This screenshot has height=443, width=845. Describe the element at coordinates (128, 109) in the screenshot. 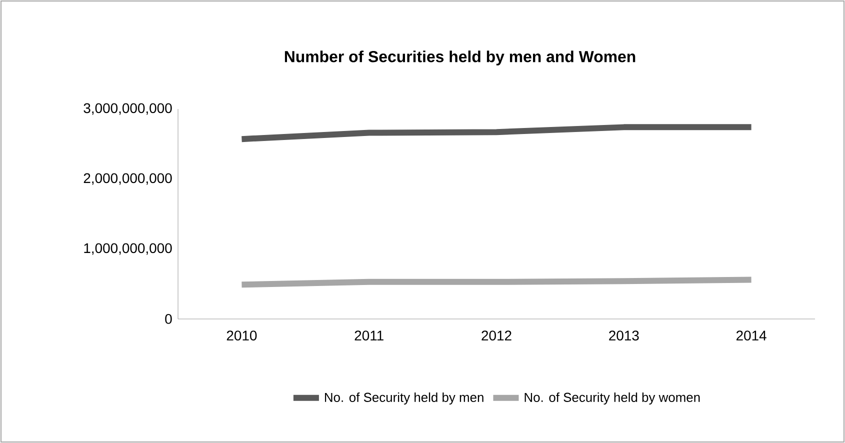

I see `y-tick-label: 3,000,000,000` at that location.